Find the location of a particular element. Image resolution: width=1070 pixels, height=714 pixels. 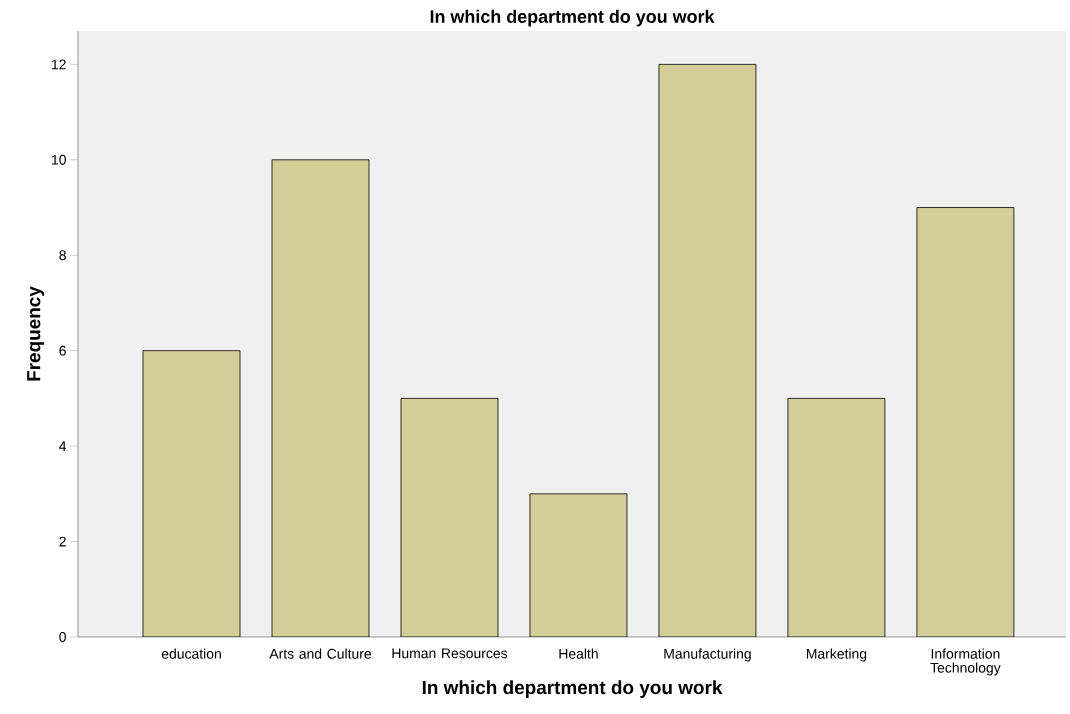

x-tick-label: Information Technology is located at coordinates (965, 662).